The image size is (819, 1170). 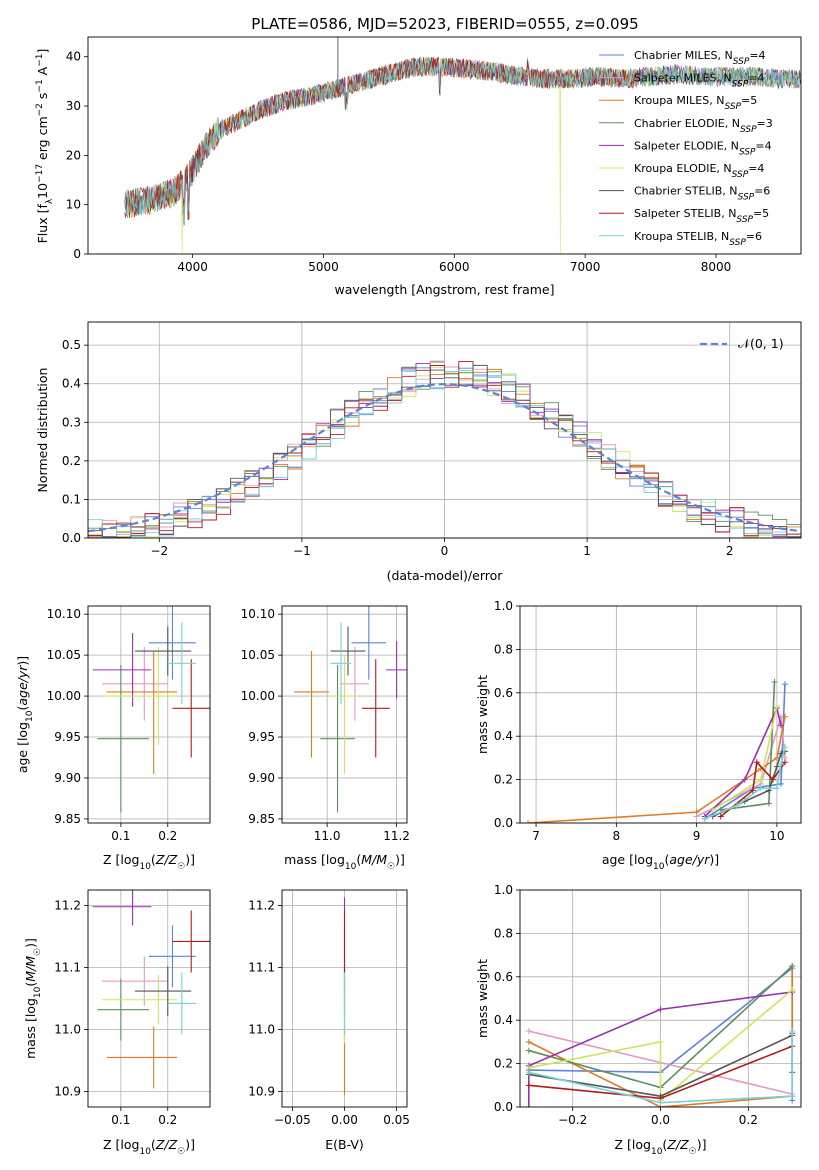 What do you see at coordinates (121, 1144) in the screenshot?
I see `label-part: Z [log` at bounding box center [121, 1144].